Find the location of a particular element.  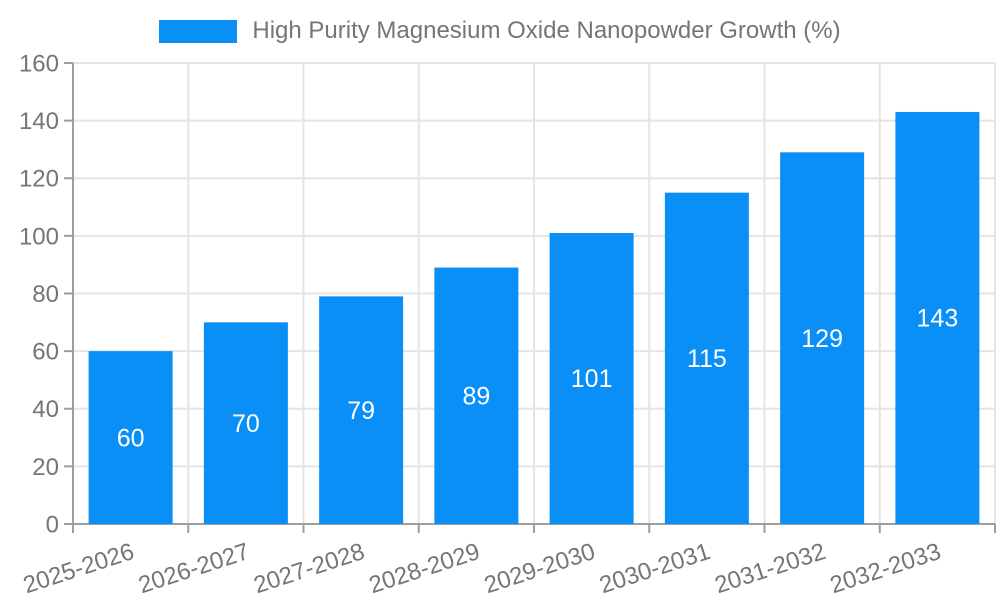

y-tick-label: 80 is located at coordinates (45, 294).